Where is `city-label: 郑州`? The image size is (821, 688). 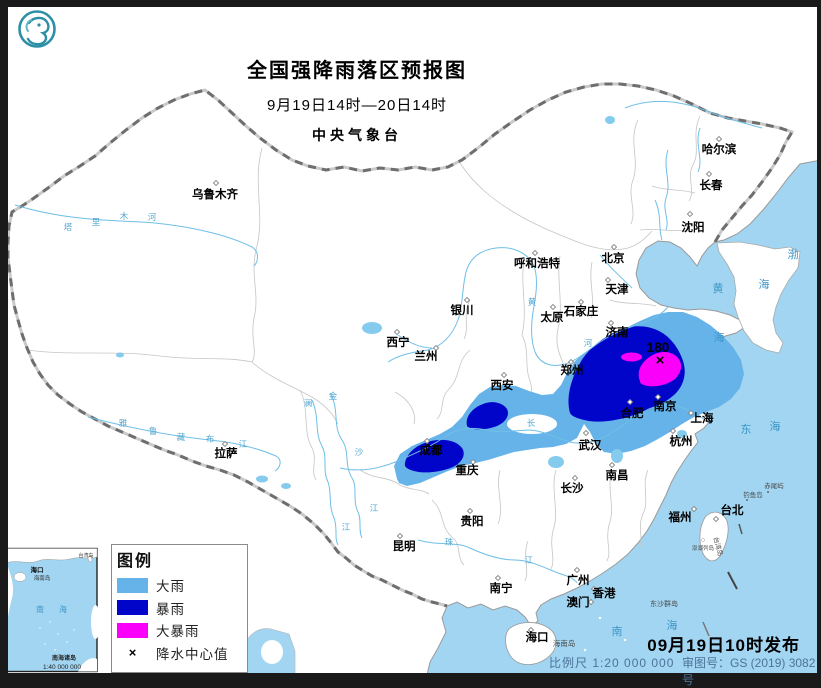 city-label: 郑州 is located at coordinates (572, 370).